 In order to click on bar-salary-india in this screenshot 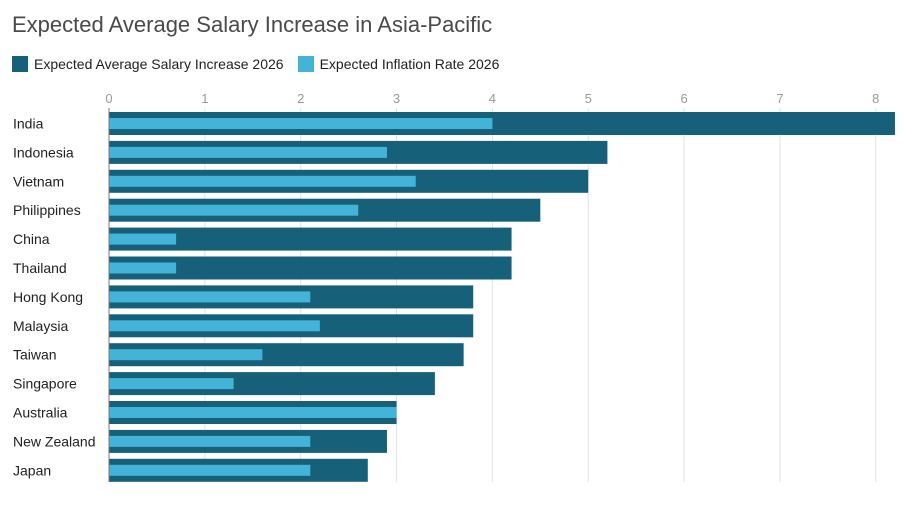, I will do `click(502, 123)`.